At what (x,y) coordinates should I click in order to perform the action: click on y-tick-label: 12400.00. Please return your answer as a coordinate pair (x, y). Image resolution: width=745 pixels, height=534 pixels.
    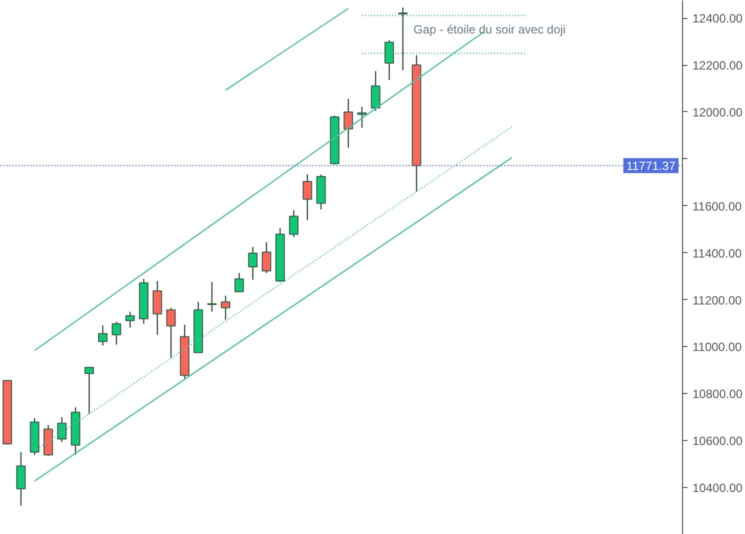
    Looking at the image, I should click on (717, 19).